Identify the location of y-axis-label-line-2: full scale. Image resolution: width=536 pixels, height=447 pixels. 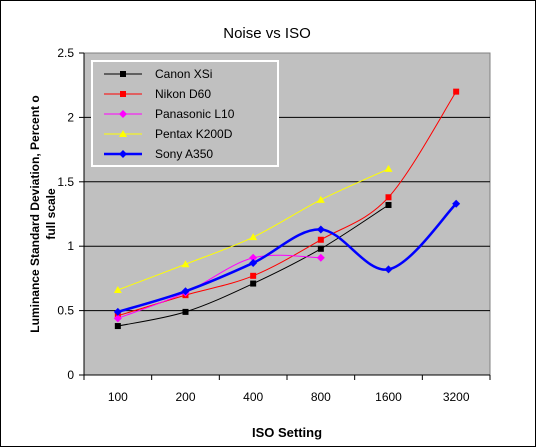
(51, 214).